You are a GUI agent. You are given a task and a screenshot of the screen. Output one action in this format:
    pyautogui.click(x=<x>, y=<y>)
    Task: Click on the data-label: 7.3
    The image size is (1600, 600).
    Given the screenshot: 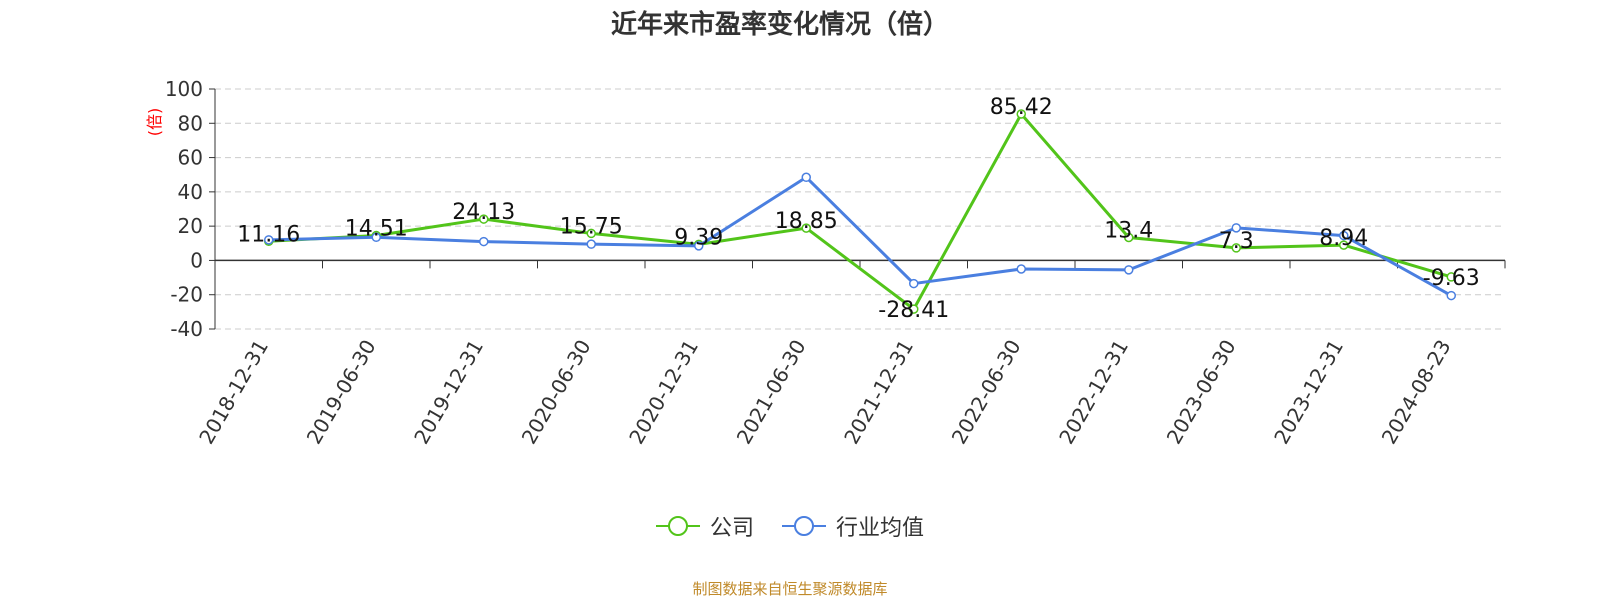 What is the action you would take?
    pyautogui.click(x=1236, y=241)
    